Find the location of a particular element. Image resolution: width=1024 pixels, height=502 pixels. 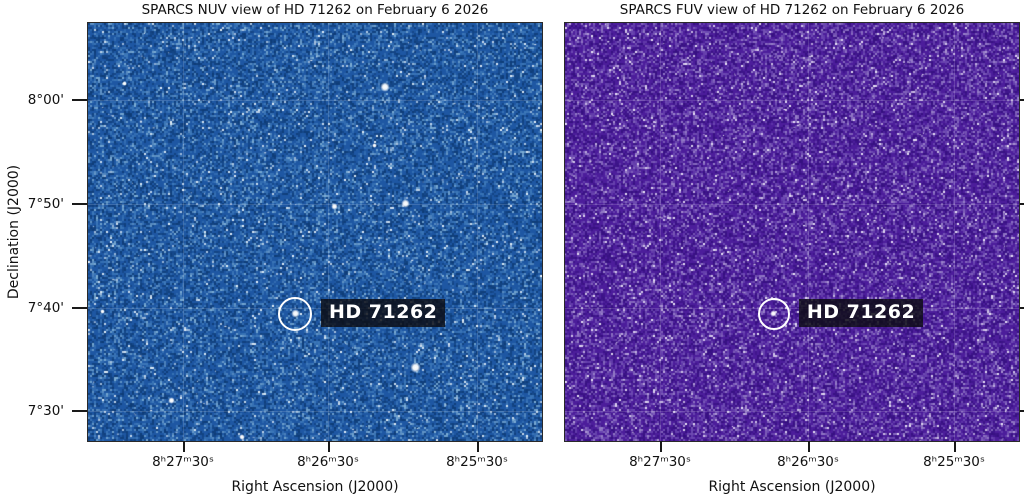

dec-tick-label: 8°00' is located at coordinates (45, 100).